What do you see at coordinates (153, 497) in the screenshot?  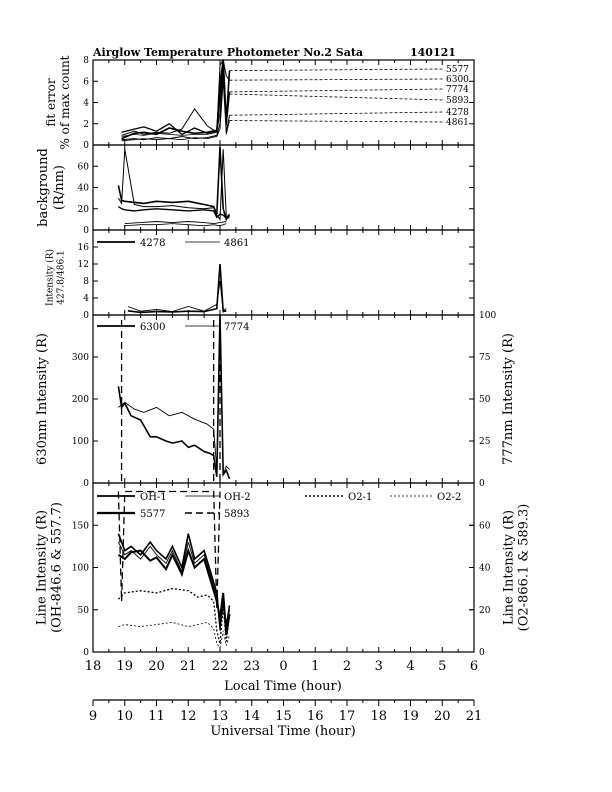 I see `legend-label-OH-1: OH-1` at bounding box center [153, 497].